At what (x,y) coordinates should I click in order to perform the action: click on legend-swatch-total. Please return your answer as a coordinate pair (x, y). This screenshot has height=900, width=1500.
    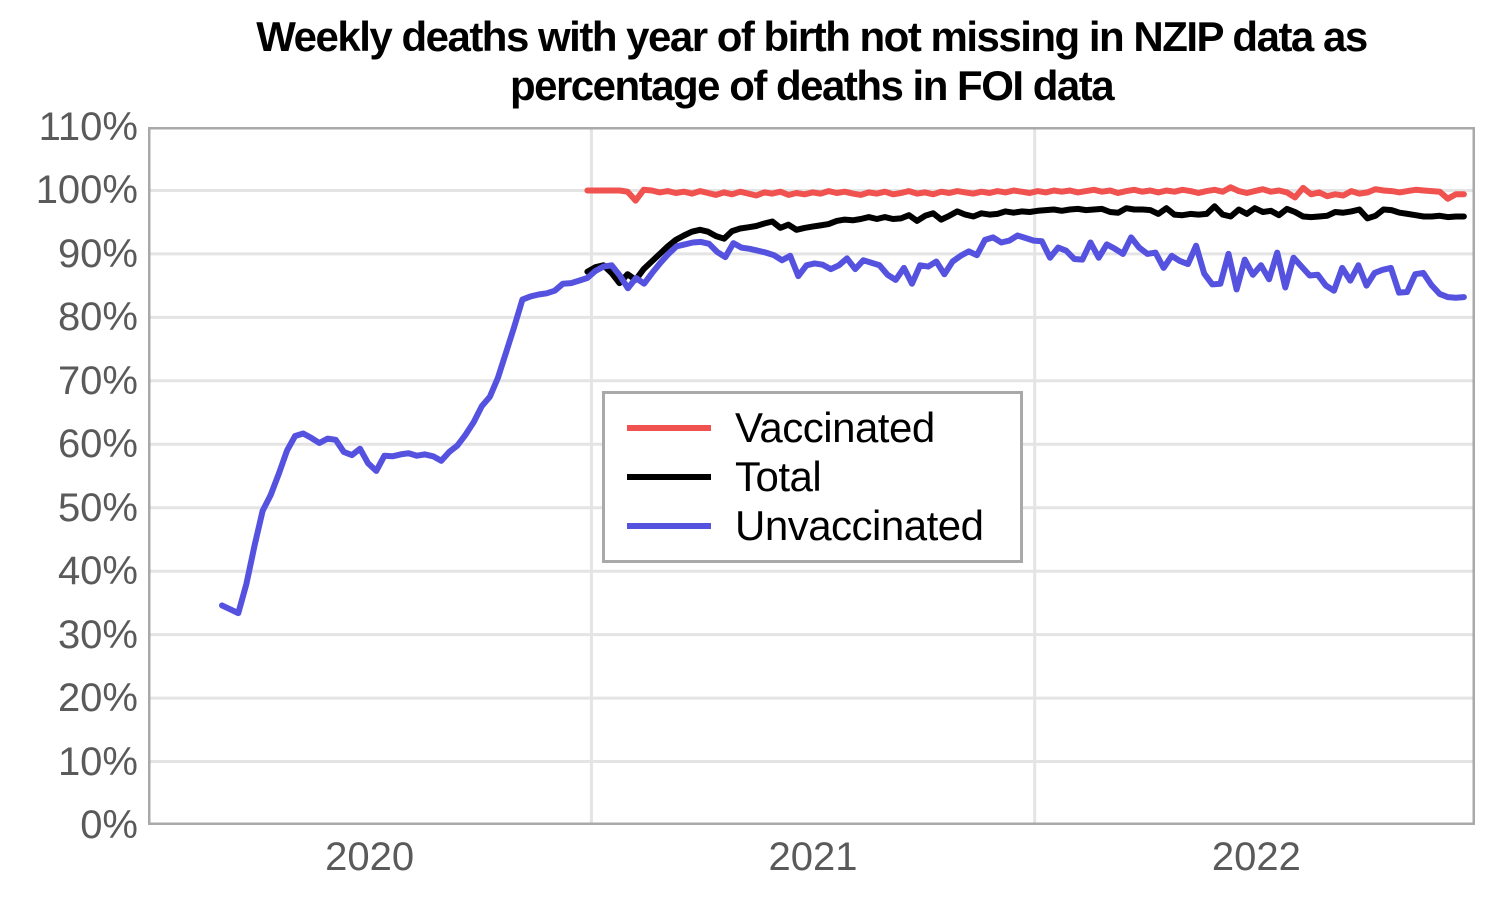
    Looking at the image, I should click on (669, 477).